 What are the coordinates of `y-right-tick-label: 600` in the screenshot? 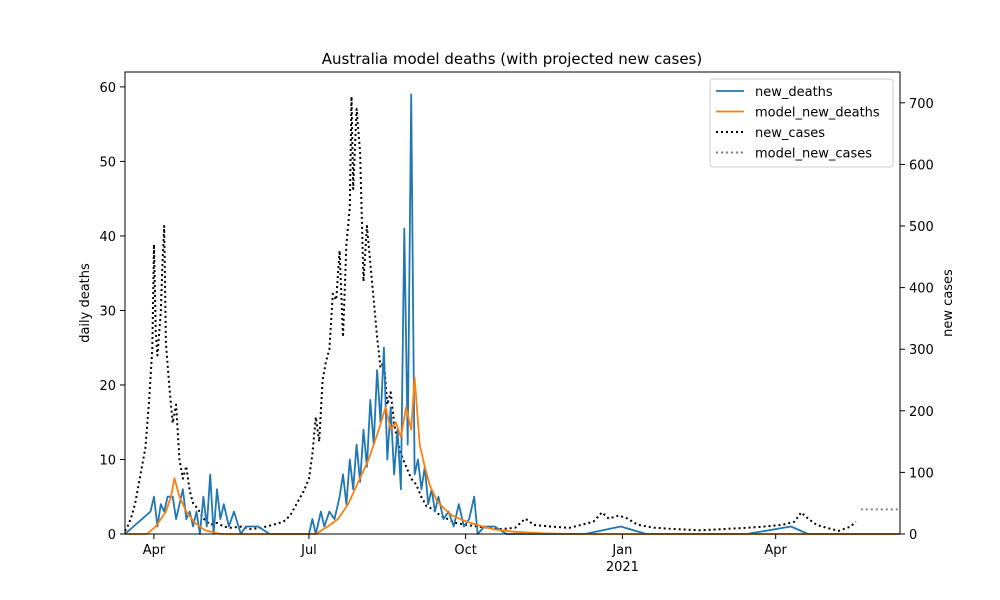 It's located at (921, 165).